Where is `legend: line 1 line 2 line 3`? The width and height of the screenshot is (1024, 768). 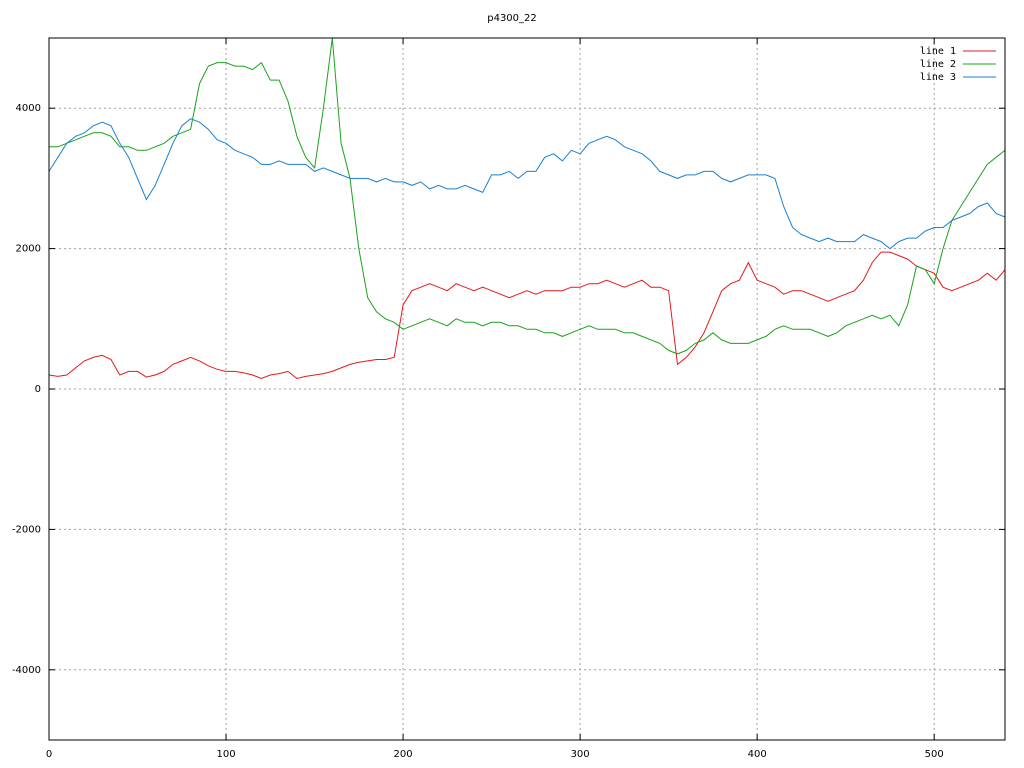
legend: line 1 line 2 line 3 is located at coordinates (958, 64).